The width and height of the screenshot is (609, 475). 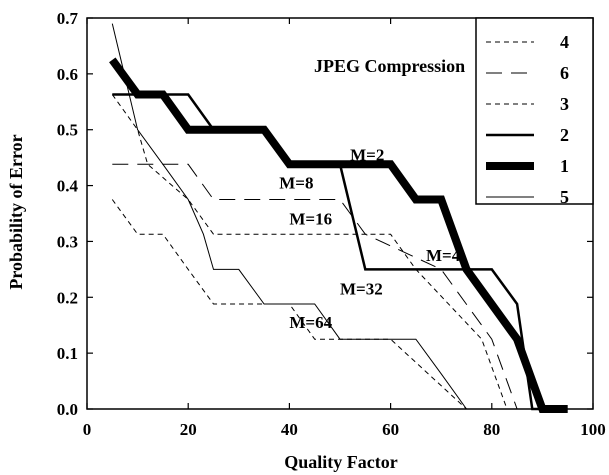 What do you see at coordinates (564, 166) in the screenshot?
I see `legend-label: 1` at bounding box center [564, 166].